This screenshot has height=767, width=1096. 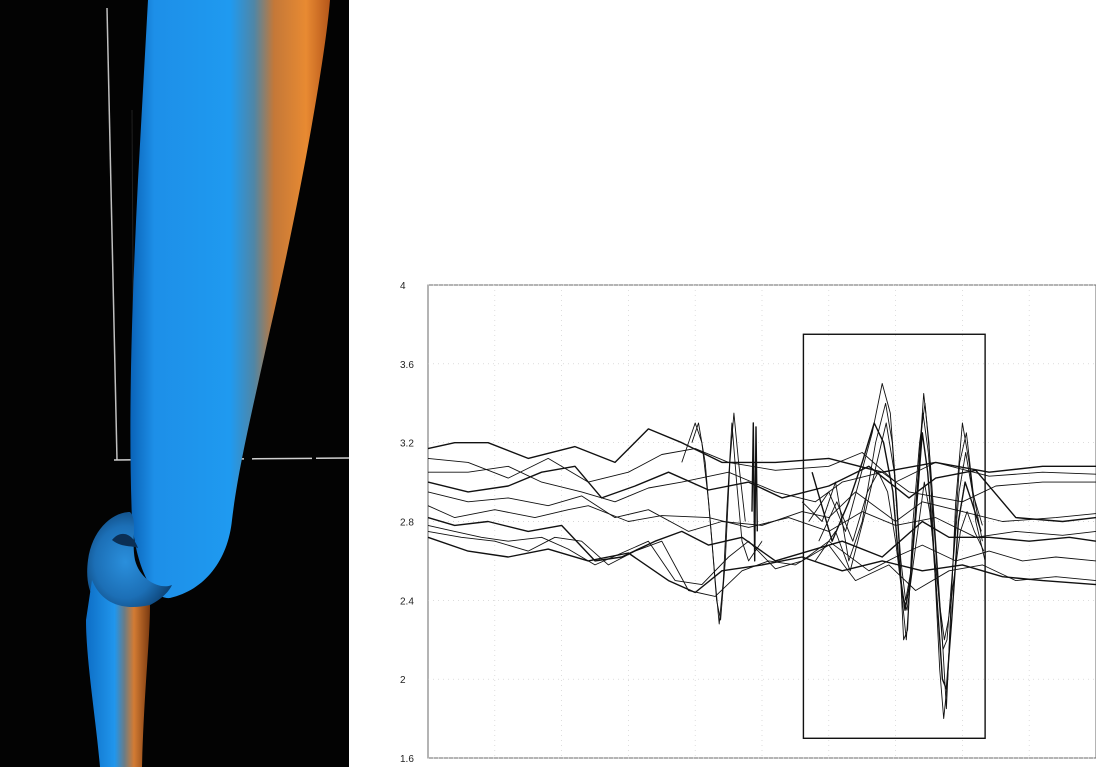 I want to click on highlight-box, so click(x=894, y=536).